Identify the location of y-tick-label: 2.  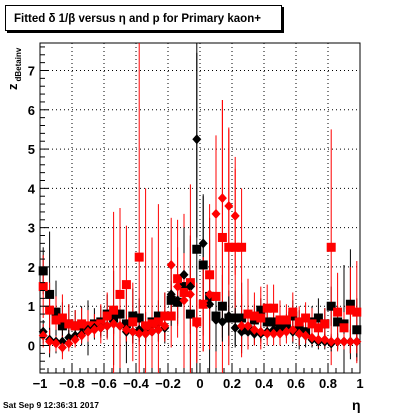
(31, 267).